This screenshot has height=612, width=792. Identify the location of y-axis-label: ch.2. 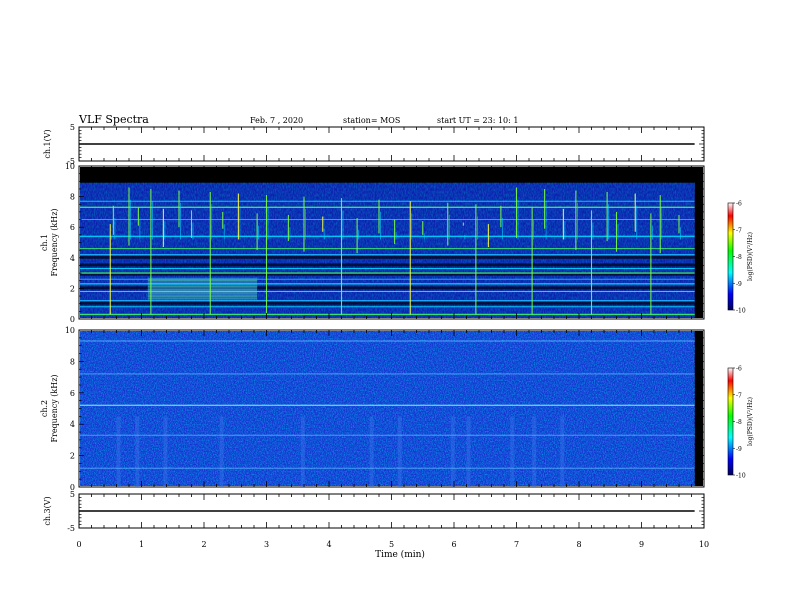
(44, 408).